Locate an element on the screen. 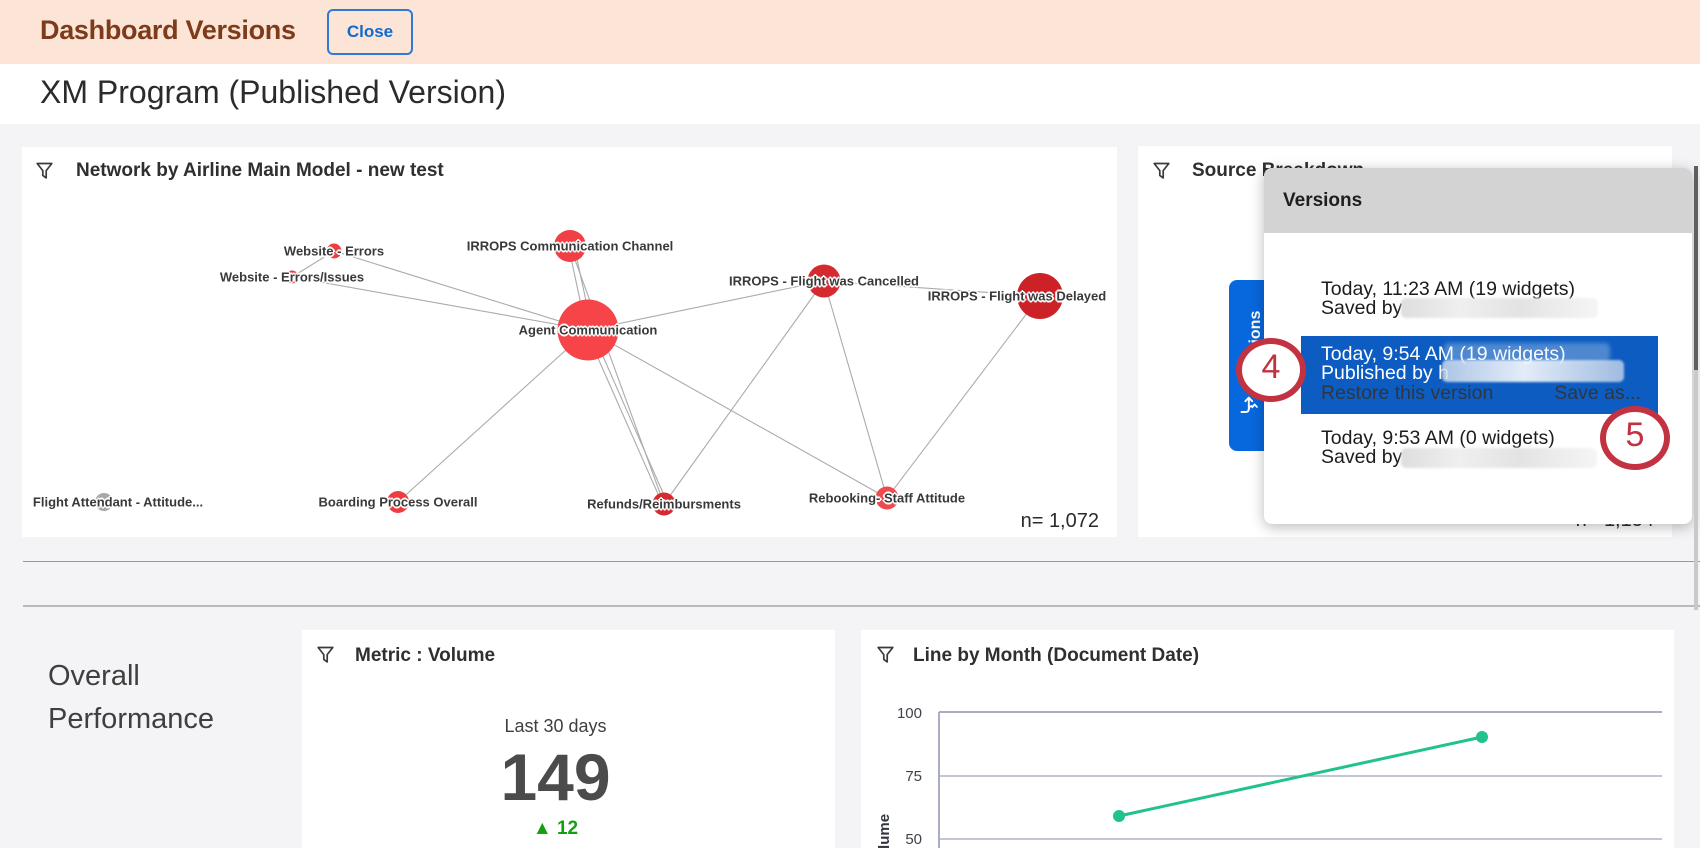  svg-text: Volume is located at coordinates (884, 831).